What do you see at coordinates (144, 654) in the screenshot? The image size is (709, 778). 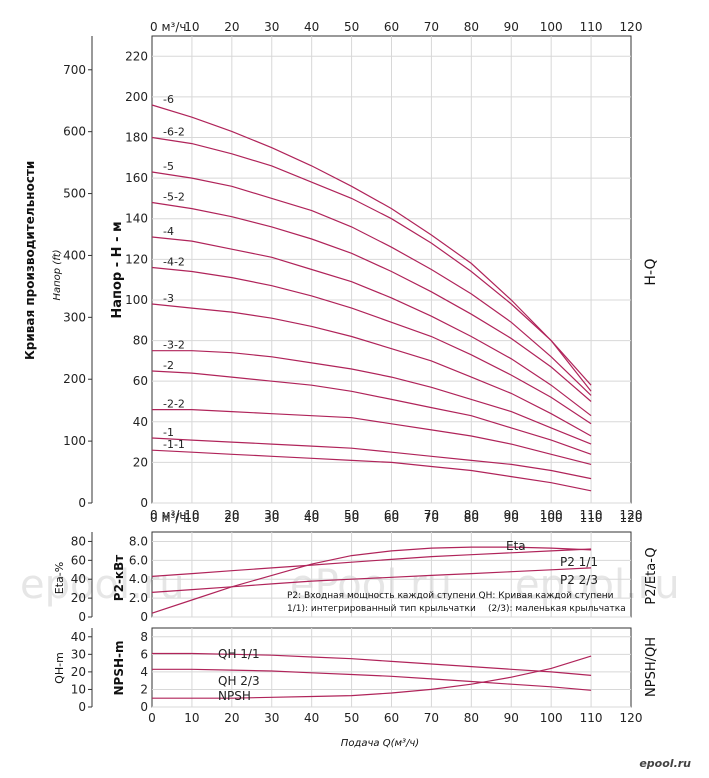 I see `np-y-tick: 6` at bounding box center [144, 654].